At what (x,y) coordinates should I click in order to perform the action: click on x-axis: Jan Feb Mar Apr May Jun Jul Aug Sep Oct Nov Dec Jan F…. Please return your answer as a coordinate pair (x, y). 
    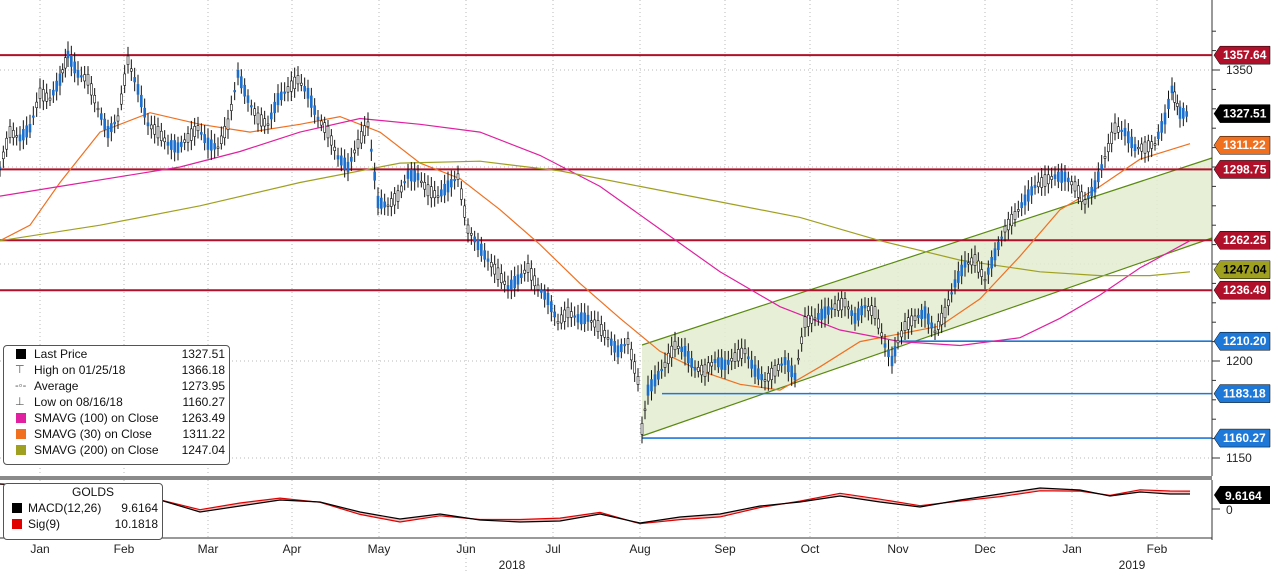
    Looking at the image, I should click on (606, 555).